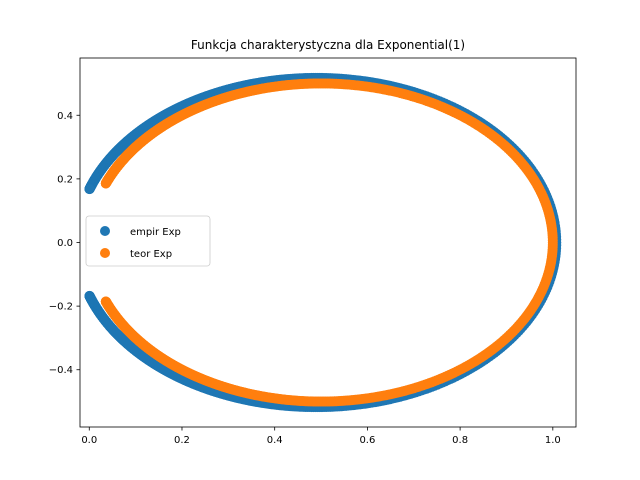  I want to click on legend-label: empir Exp, so click(155, 232).